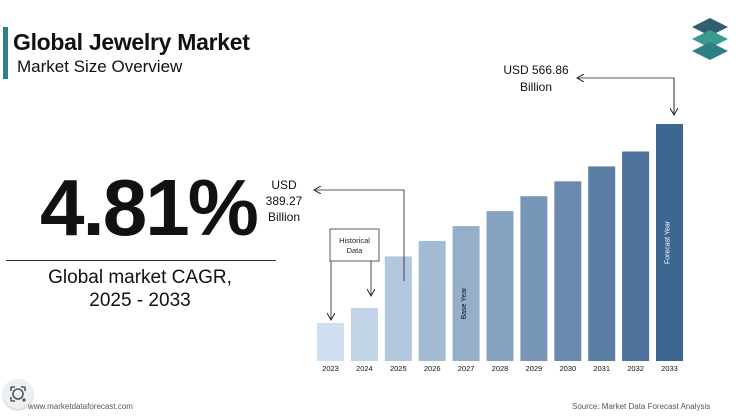  I want to click on title-accent-bar, so click(5, 53).